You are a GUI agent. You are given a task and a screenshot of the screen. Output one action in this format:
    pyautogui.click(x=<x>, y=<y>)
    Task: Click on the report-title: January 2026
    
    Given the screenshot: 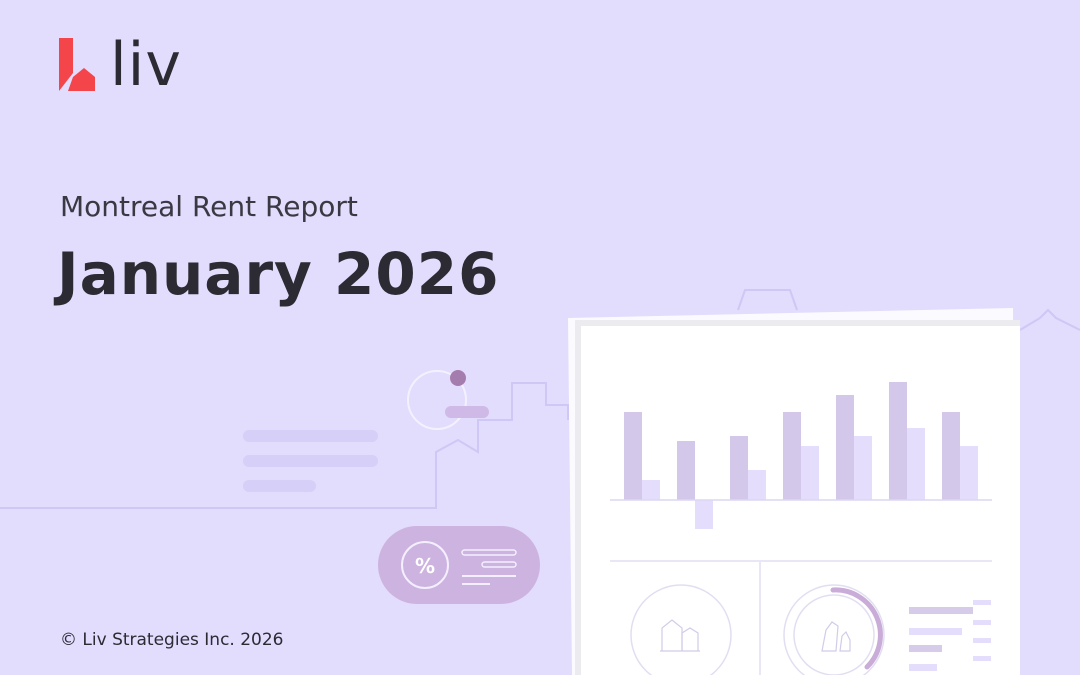 What is the action you would take?
    pyautogui.click(x=278, y=274)
    